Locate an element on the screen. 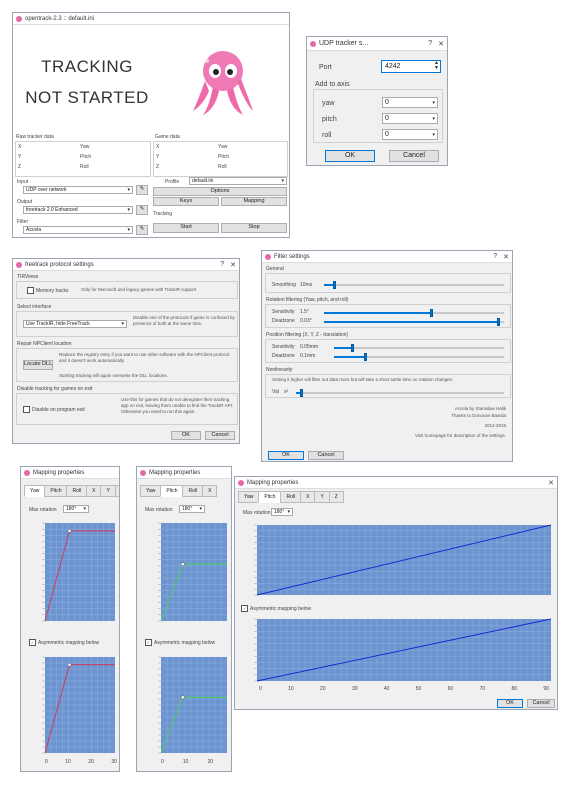 The height and width of the screenshot is (800, 565). x-tick: 10 is located at coordinates (185, 762).